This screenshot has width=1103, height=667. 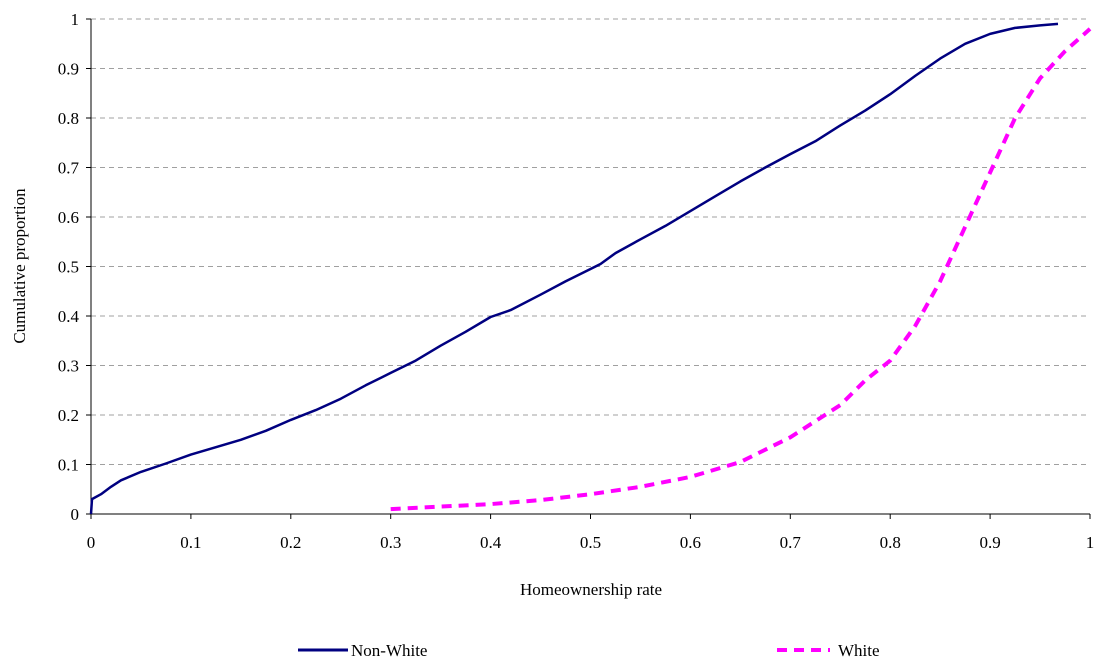 I want to click on x-tick-label: 0.5, so click(x=590, y=542).